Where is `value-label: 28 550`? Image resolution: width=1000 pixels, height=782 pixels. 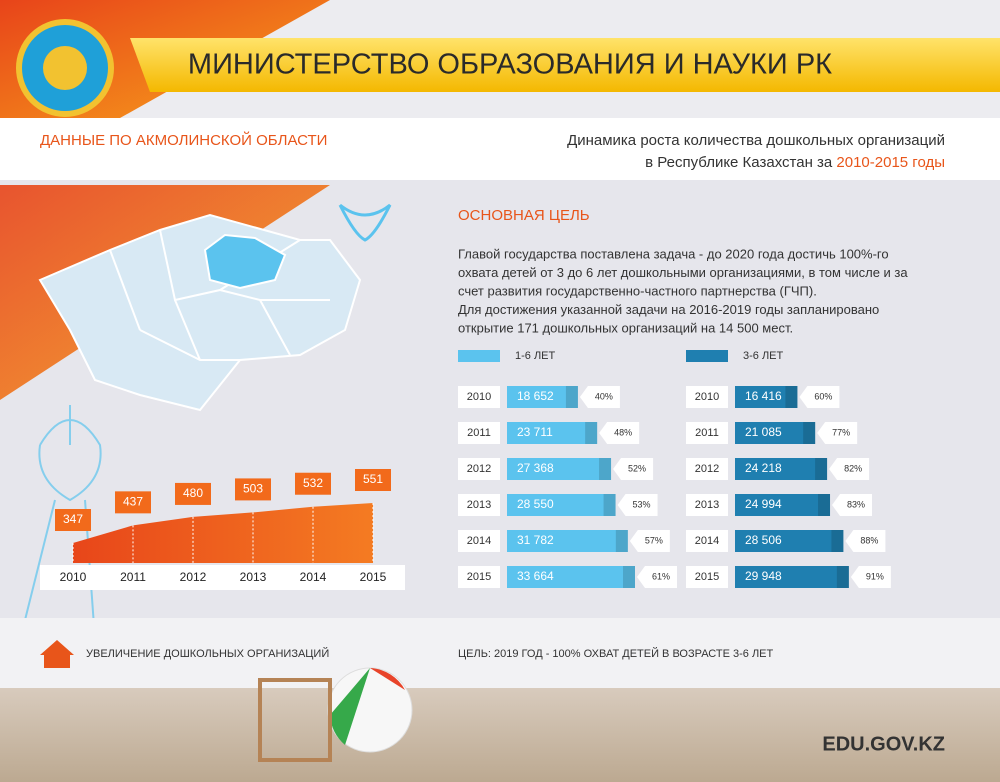
value-label: 28 550 is located at coordinates (535, 504).